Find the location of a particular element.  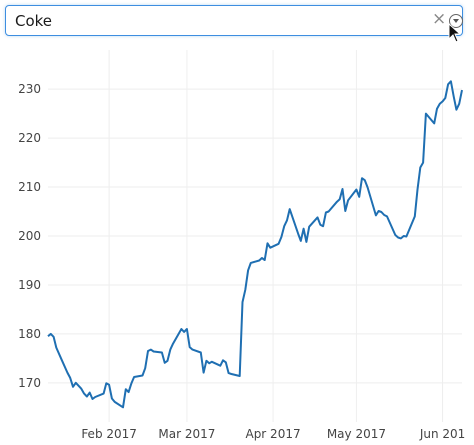

mouse-pointer-icon is located at coordinates (455, 33).